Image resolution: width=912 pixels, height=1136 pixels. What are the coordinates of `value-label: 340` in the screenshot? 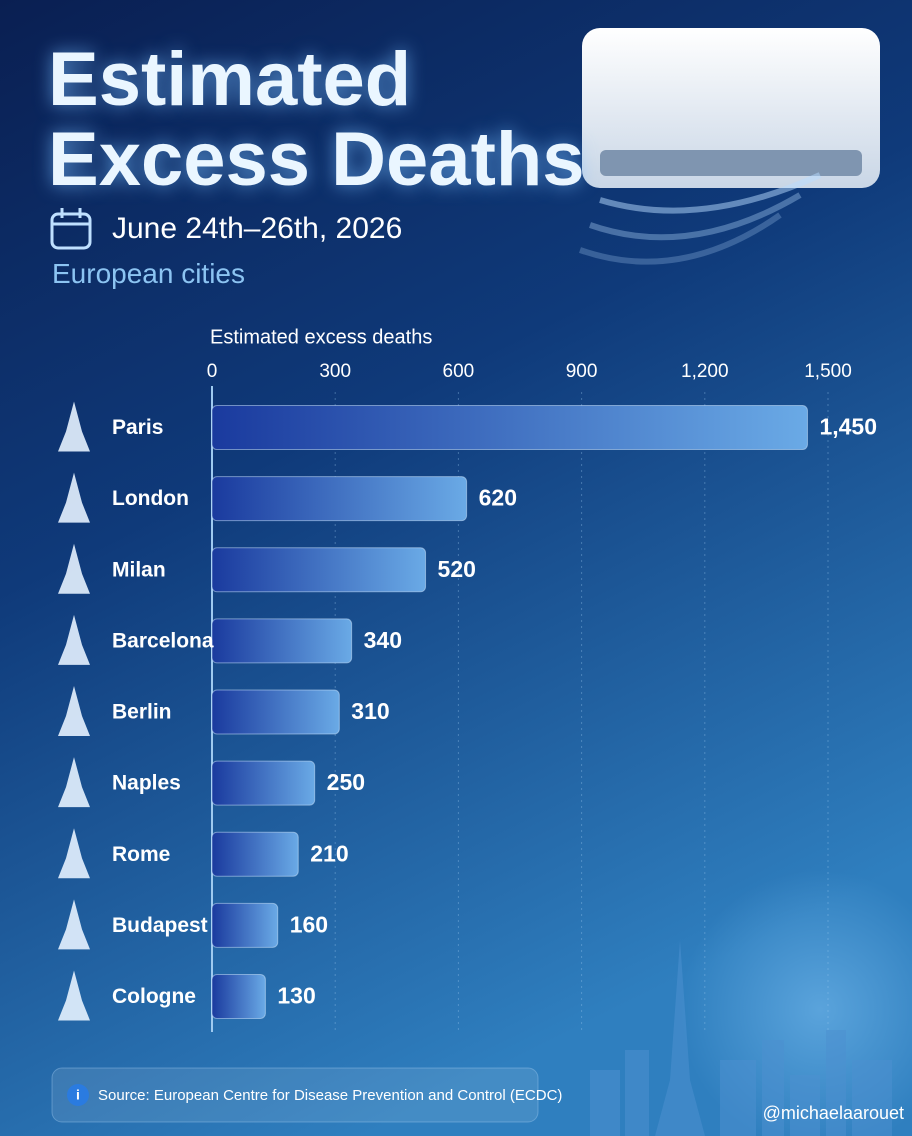 It's located at (383, 640).